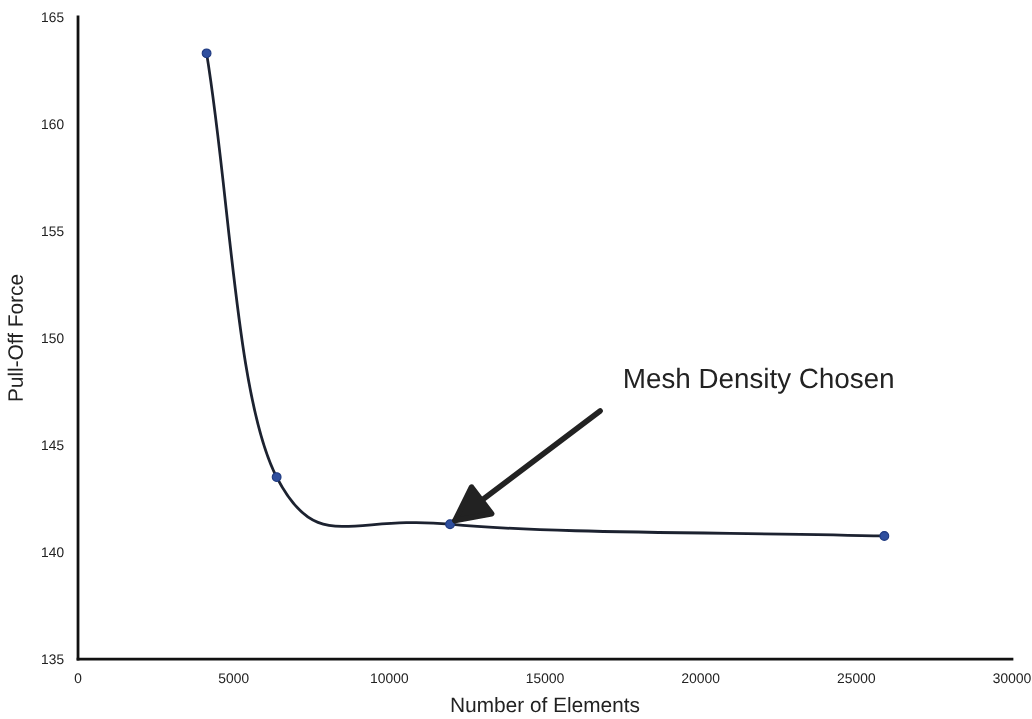 The image size is (1032, 719). What do you see at coordinates (78, 678) in the screenshot?
I see `x-tick-label: 0` at bounding box center [78, 678].